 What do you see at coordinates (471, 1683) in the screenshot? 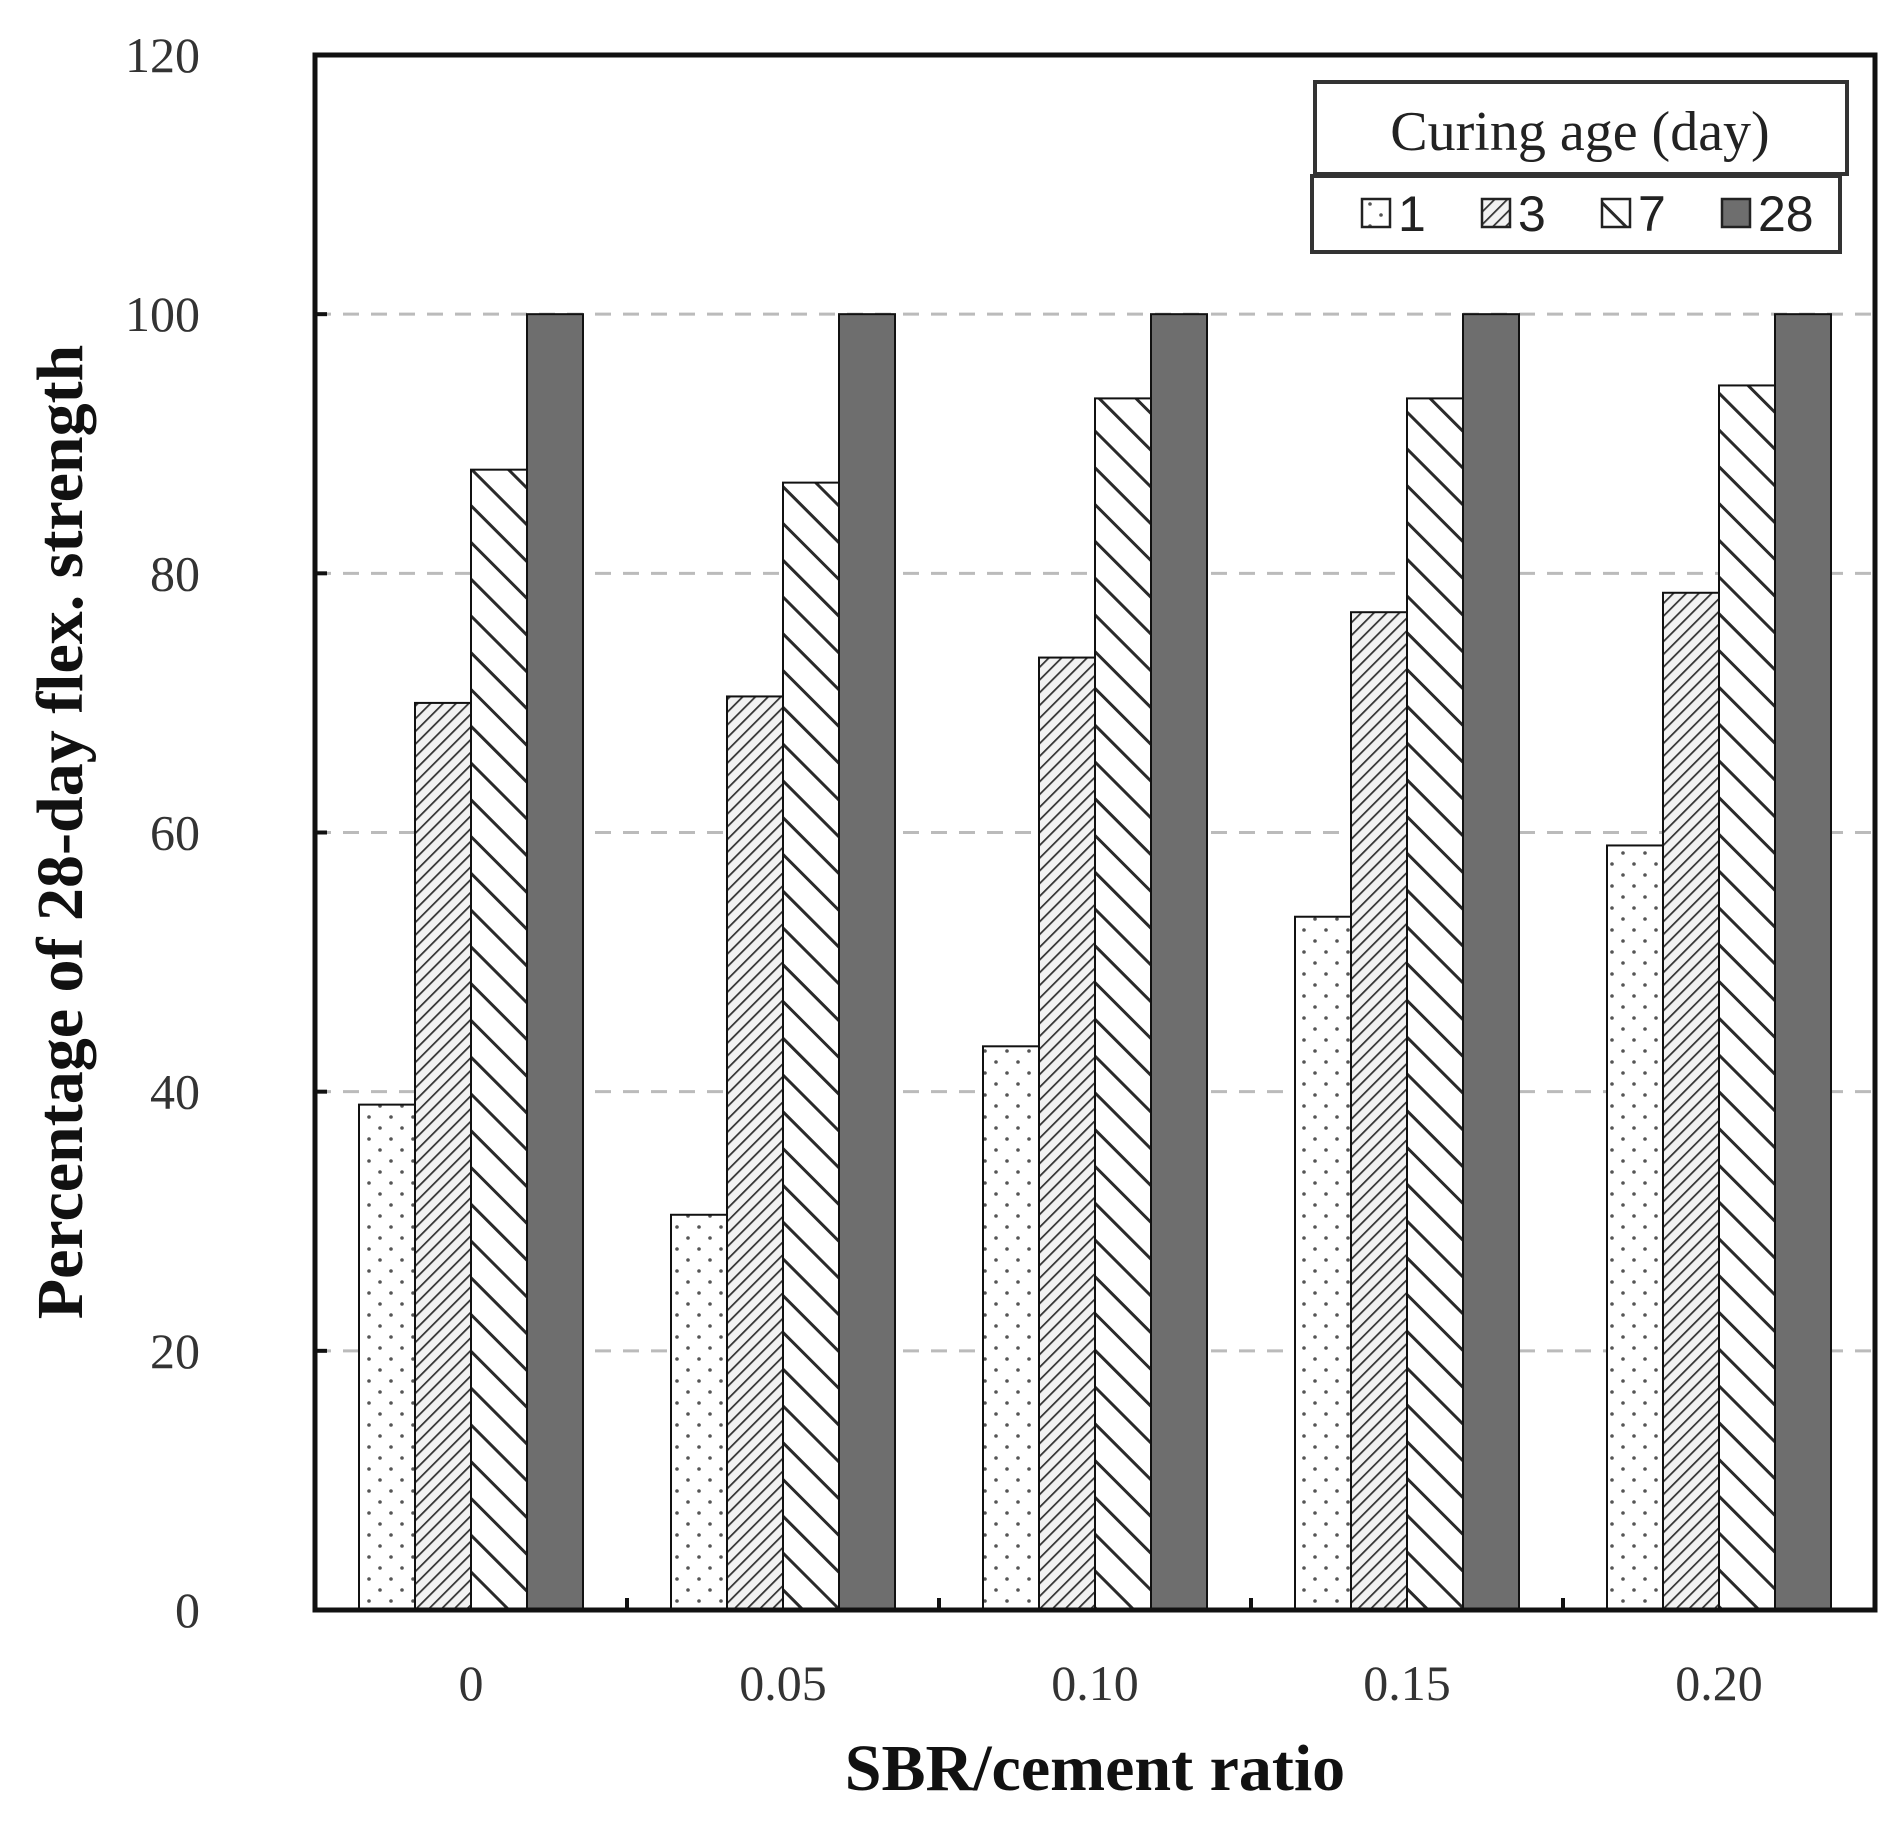
I see `x-tick-label: 0` at bounding box center [471, 1683].